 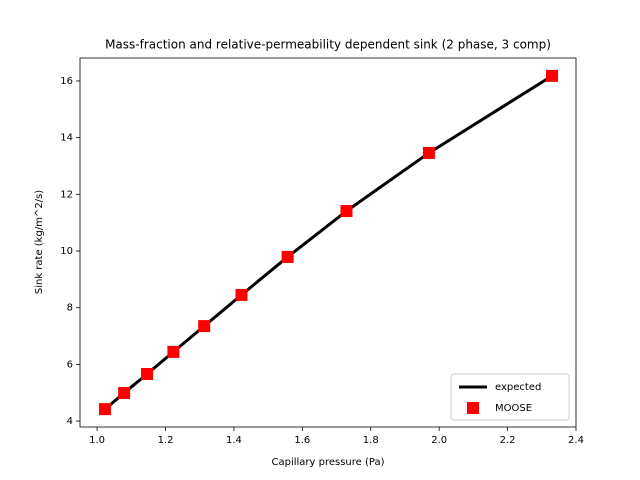 What do you see at coordinates (66, 251) in the screenshot?
I see `y-tick-label: 10` at bounding box center [66, 251].